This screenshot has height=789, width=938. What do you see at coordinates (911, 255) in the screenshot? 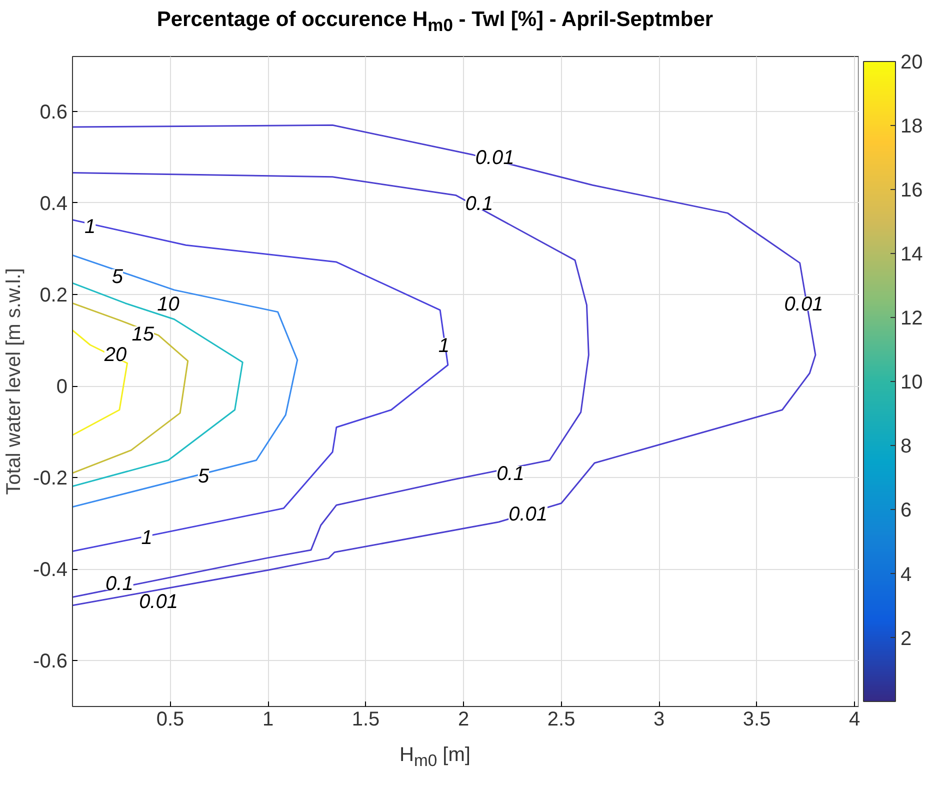
I see `color-bar-label: 14` at bounding box center [911, 255].